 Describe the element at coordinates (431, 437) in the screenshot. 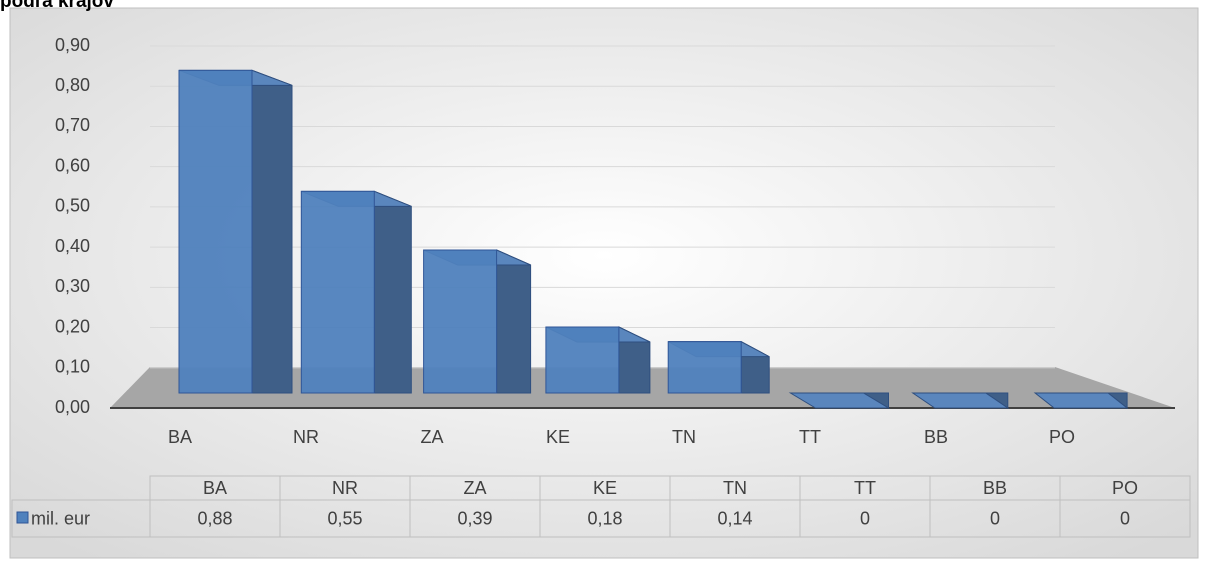

I see `x-tick-label: ZA` at that location.